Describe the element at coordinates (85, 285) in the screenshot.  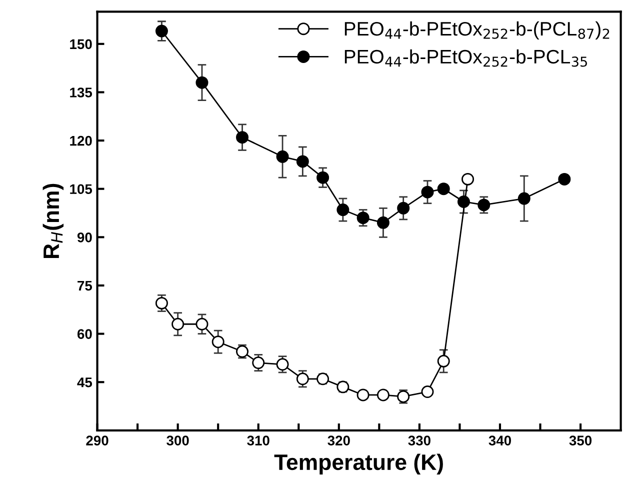
I see `y-tick-label: 75` at that location.